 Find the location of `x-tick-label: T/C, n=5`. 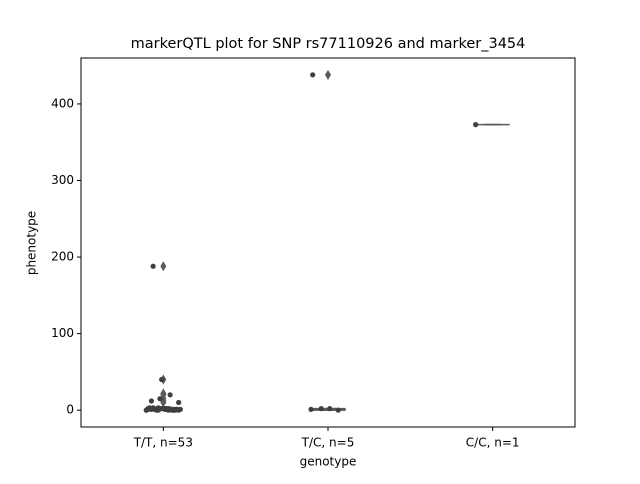

x-tick-label: T/C, n=5 is located at coordinates (328, 443).